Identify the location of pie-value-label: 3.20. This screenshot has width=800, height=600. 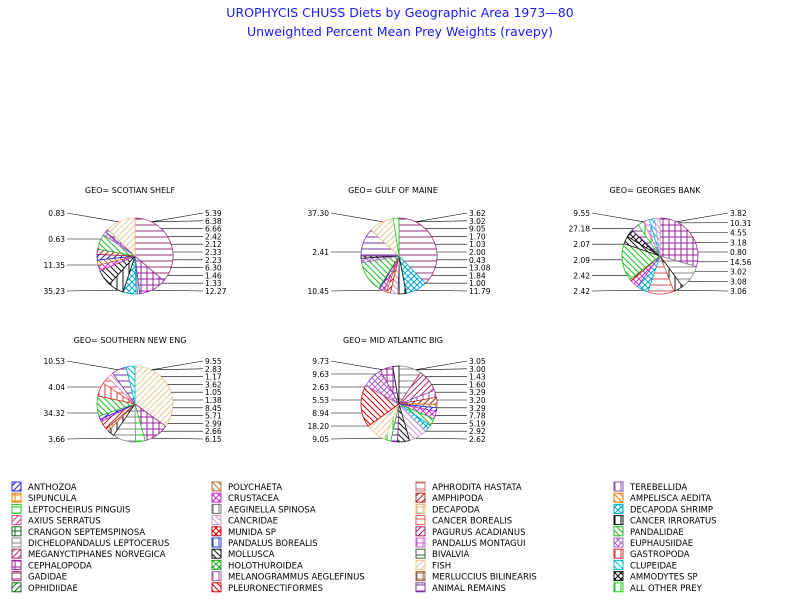
(477, 400).